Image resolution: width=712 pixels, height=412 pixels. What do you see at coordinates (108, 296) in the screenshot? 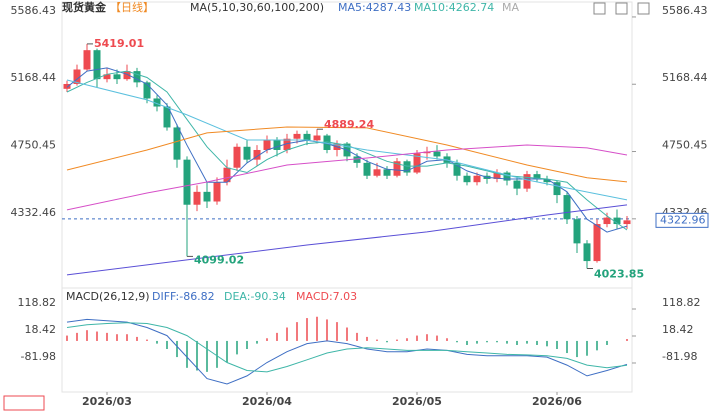
I see `macd-title: MACD(26,12,9)` at bounding box center [108, 296].